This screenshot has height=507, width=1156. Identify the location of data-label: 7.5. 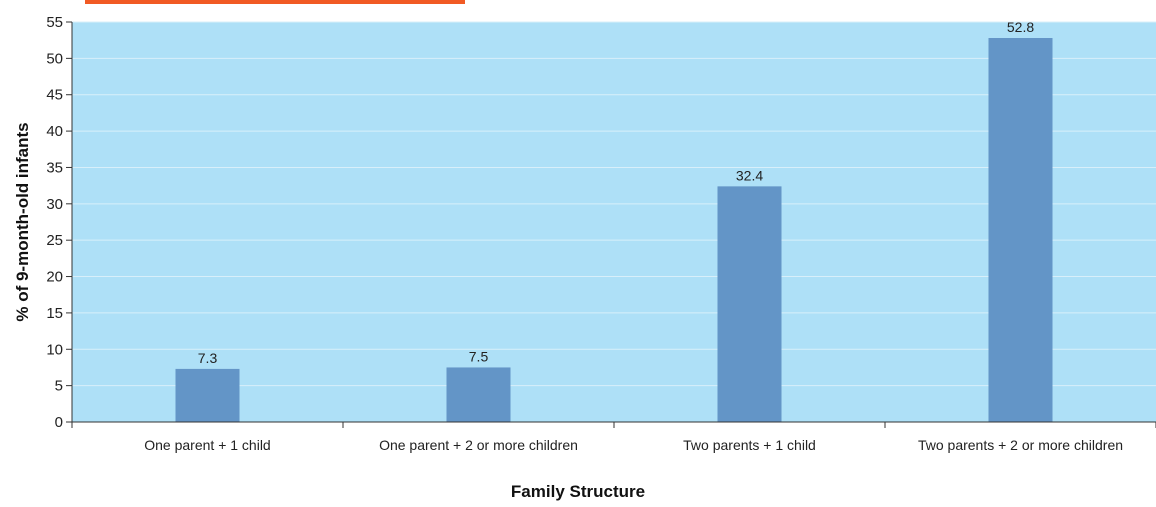
(479, 356).